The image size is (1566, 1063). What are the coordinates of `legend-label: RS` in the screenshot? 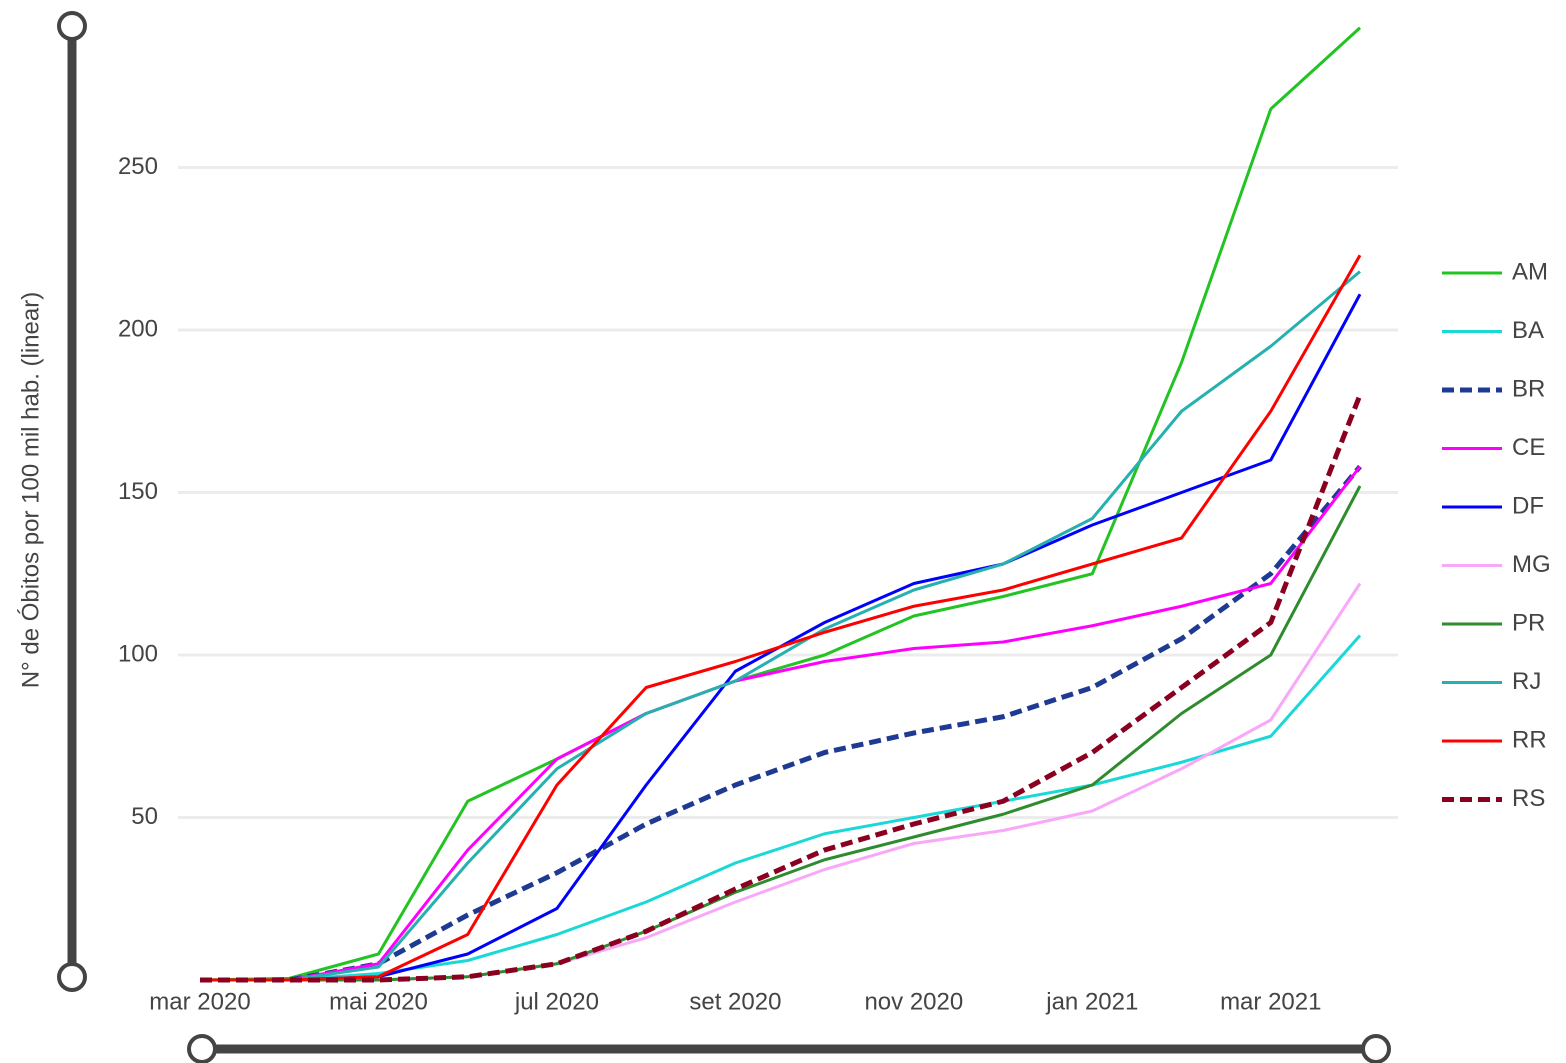 It's located at (1528, 798).